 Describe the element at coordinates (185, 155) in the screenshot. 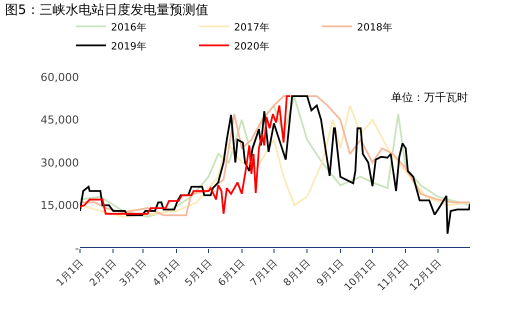

I see `line-series` at that location.